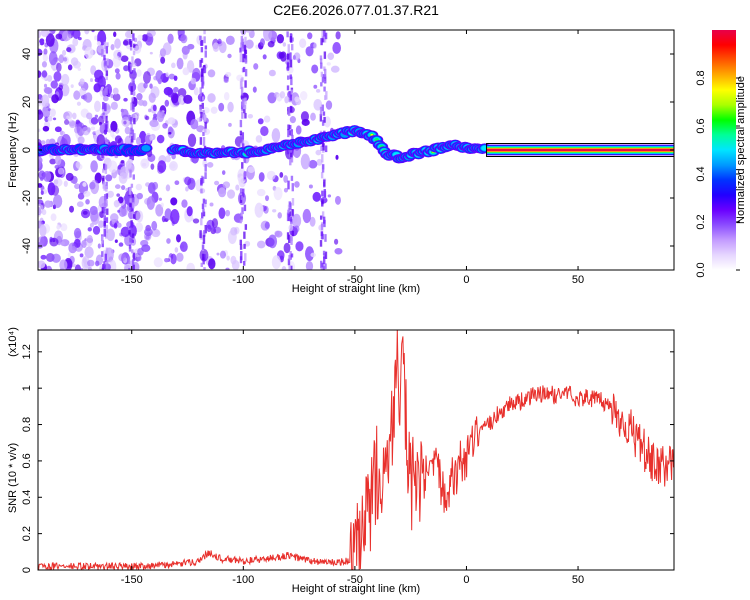 Image resolution: width=750 pixels, height=600 pixels. Describe the element at coordinates (27, 424) in the screenshot. I see `snr-y-tick-label: 0.8` at that location.